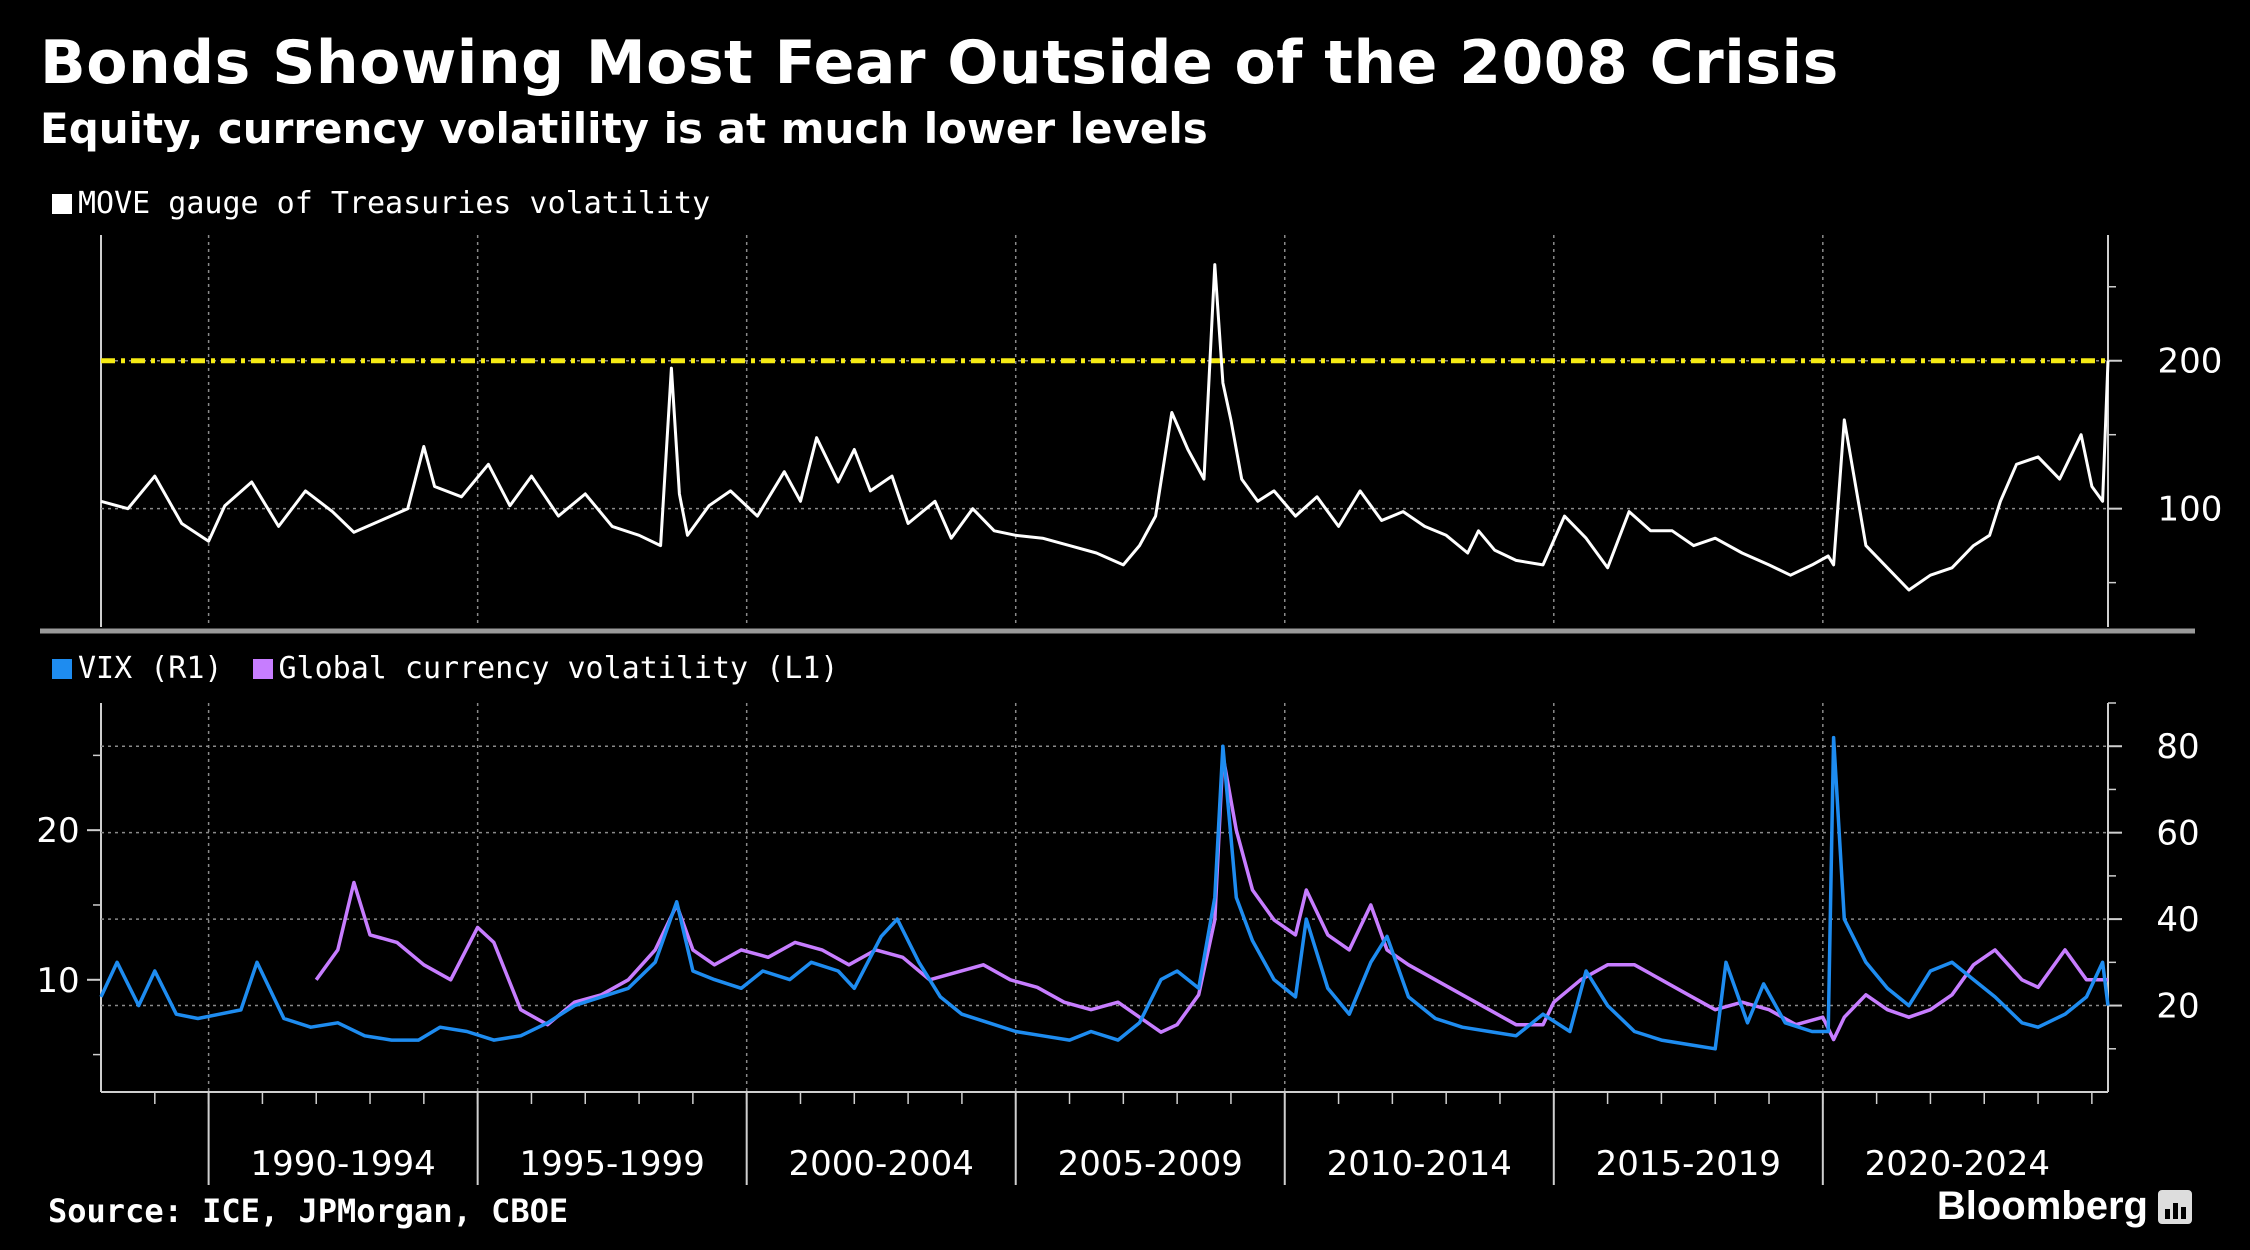 The height and width of the screenshot is (1250, 2250). Describe the element at coordinates (150, 668) in the screenshot. I see `legend-label-vix: VIX (R1)` at that location.